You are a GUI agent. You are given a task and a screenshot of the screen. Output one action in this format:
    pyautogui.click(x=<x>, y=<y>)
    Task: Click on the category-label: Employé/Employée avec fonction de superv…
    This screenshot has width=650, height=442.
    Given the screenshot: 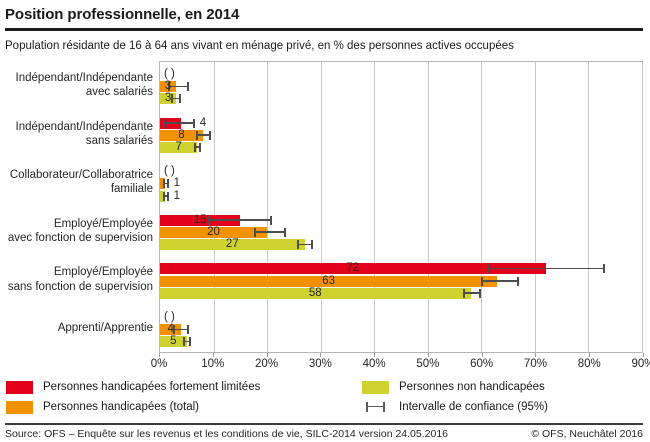 What is the action you would take?
    pyautogui.click(x=80, y=231)
    